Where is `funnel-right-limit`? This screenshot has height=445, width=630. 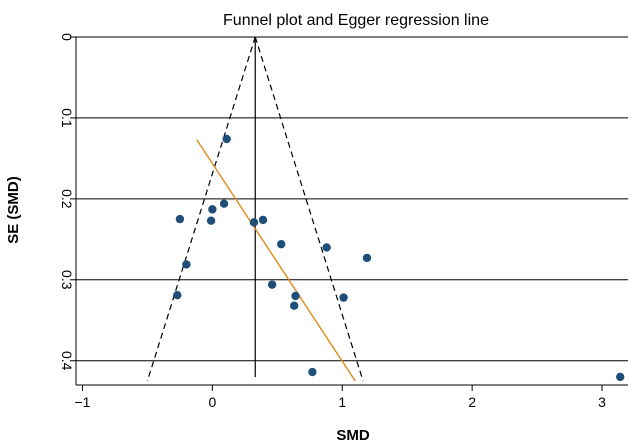 funnel-right-limit is located at coordinates (309, 209).